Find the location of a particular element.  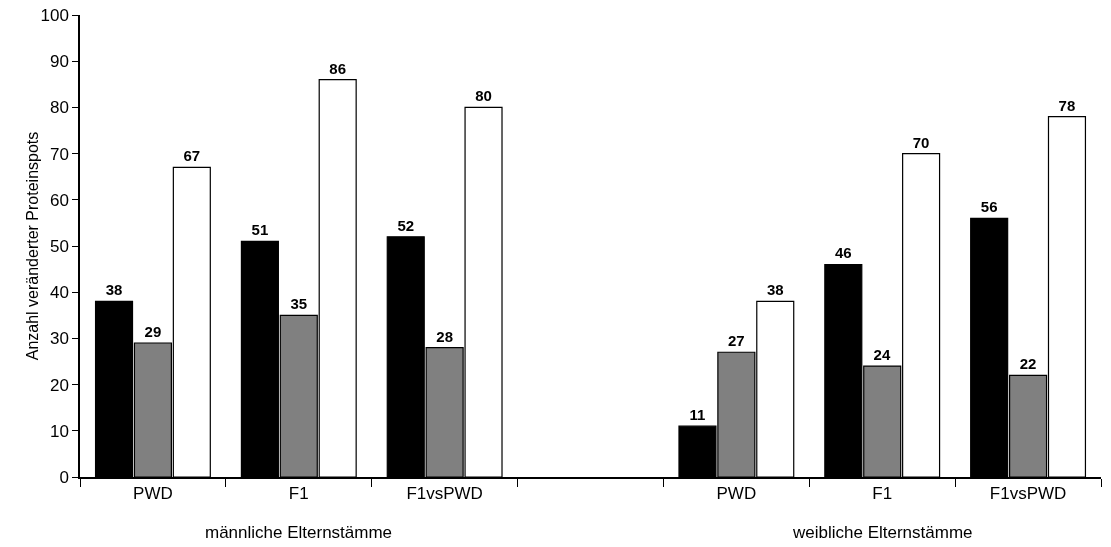

y-tick-label: 30 is located at coordinates (59, 339).